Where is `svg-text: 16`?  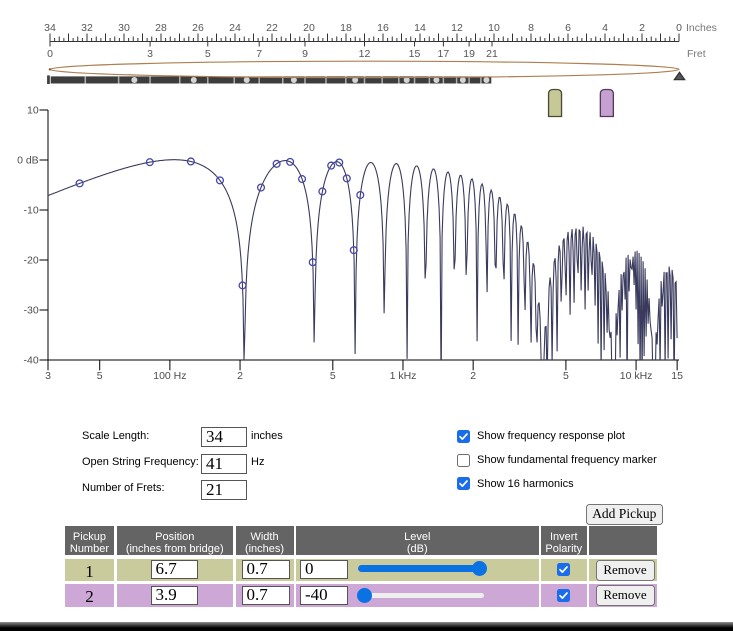
svg-text: 16 is located at coordinates (383, 28).